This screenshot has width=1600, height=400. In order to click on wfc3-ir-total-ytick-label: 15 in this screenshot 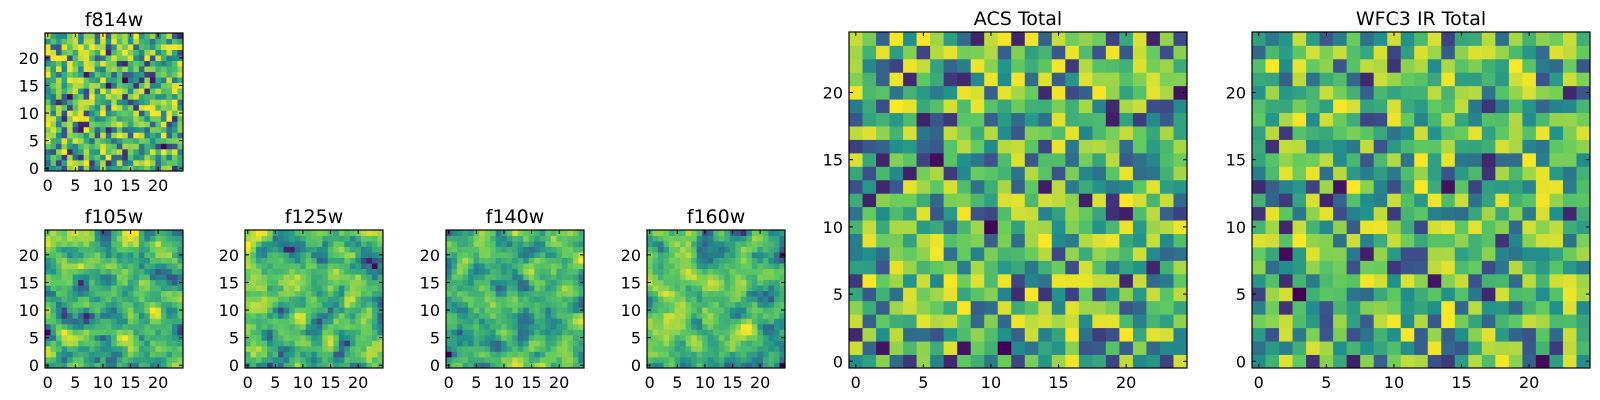, I will do `click(1236, 160)`.